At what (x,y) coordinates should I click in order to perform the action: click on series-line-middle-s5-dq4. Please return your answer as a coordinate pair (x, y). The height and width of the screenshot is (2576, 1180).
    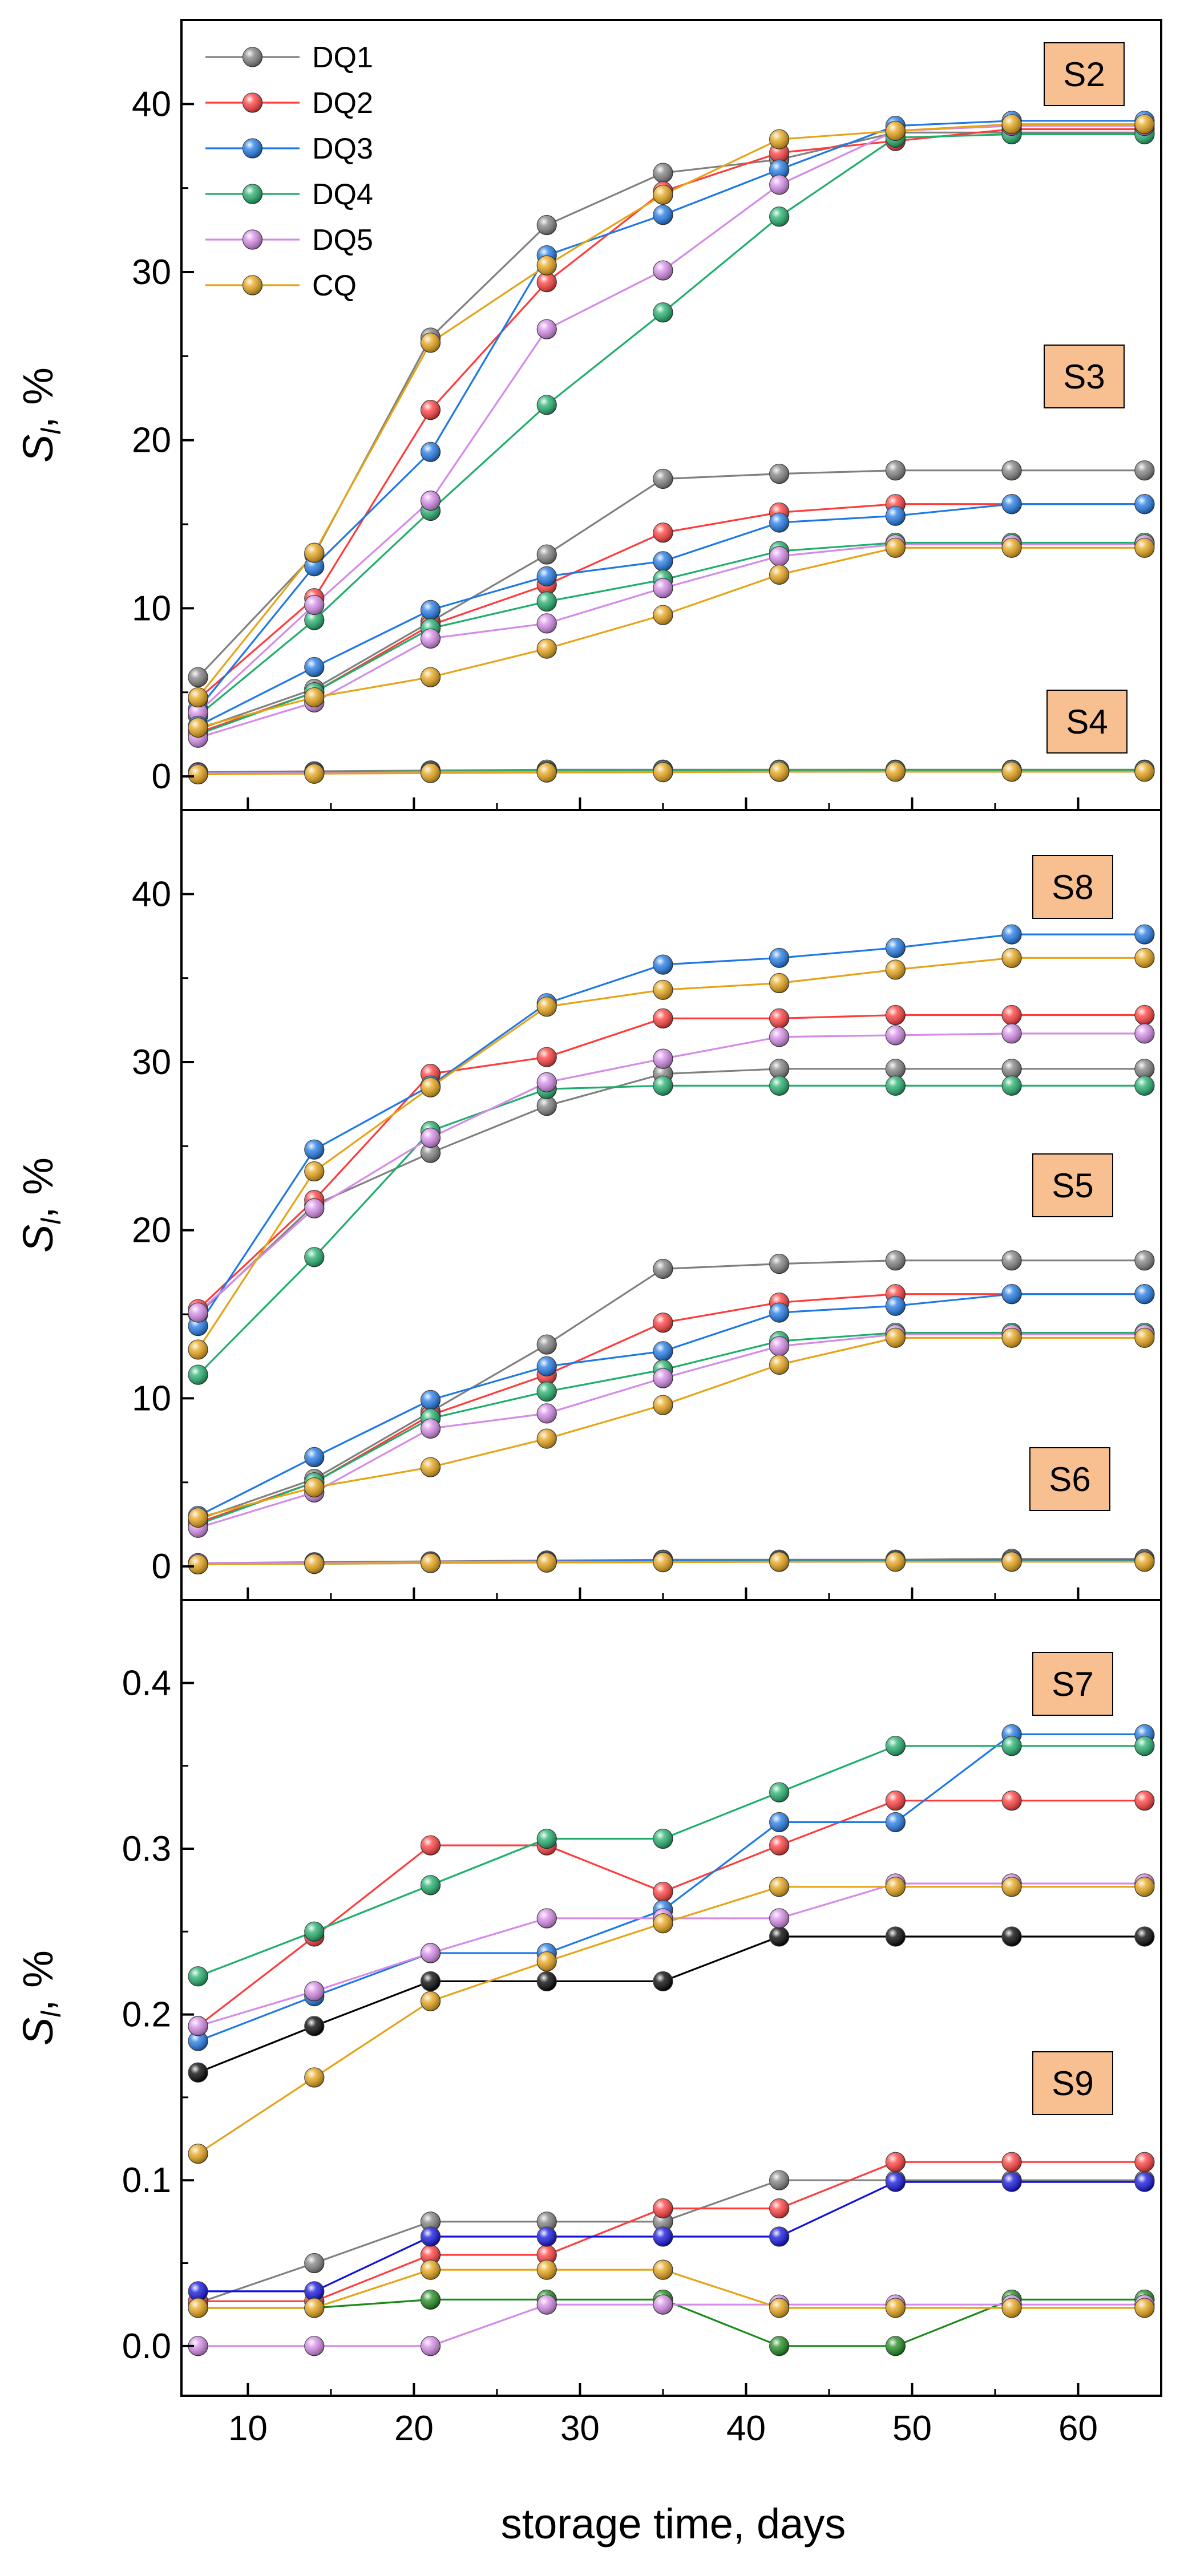
    Looking at the image, I should click on (671, 1428).